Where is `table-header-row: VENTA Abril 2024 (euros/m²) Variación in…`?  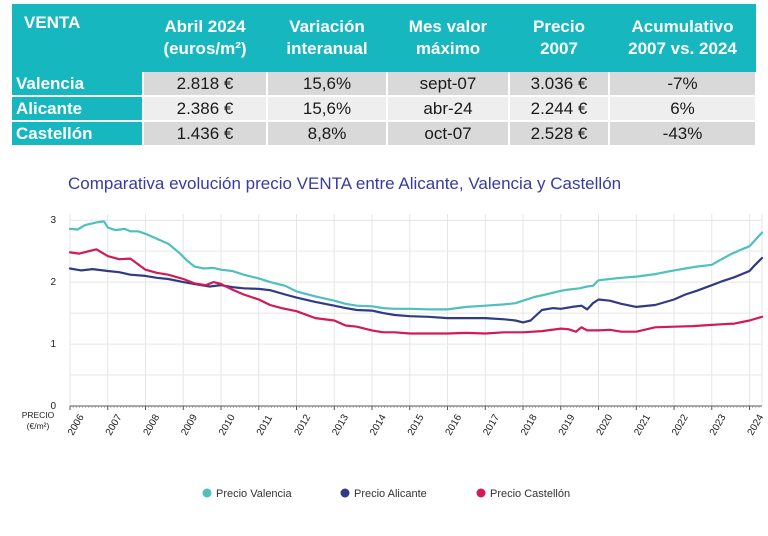
table-header-row: VENTA Abril 2024 (euros/m²) Variación in… is located at coordinates (384, 38).